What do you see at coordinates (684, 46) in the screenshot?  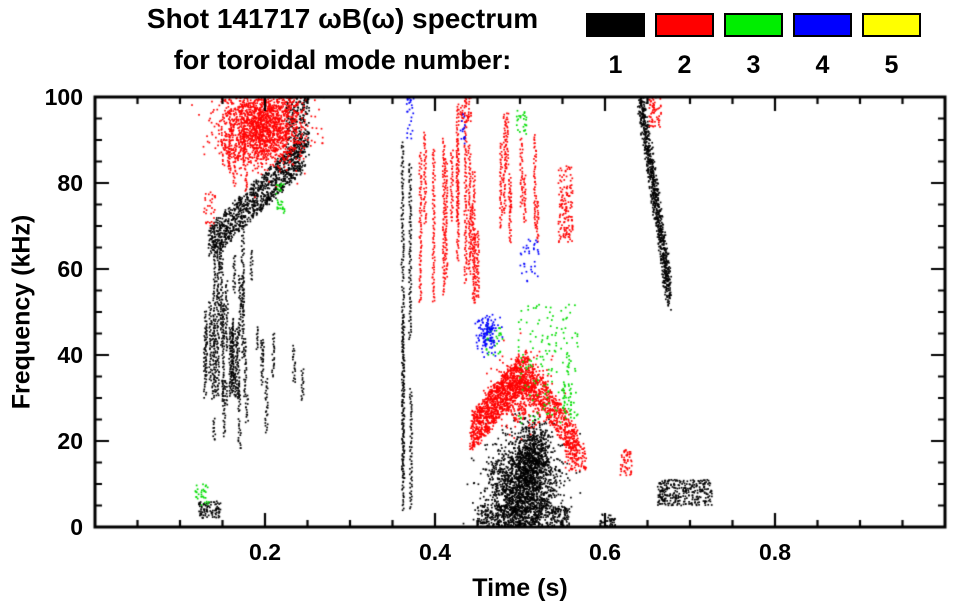 I see `legend-entry-2: 2` at bounding box center [684, 46].